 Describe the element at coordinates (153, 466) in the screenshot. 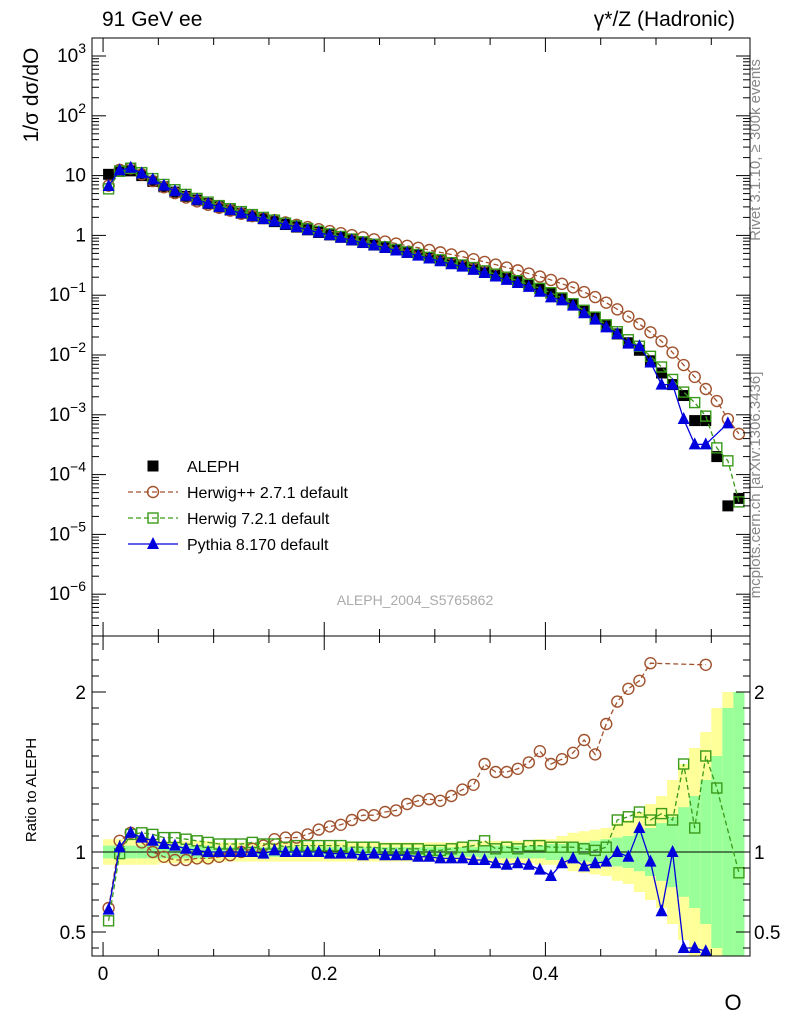

I see `legend-marker-data` at that location.